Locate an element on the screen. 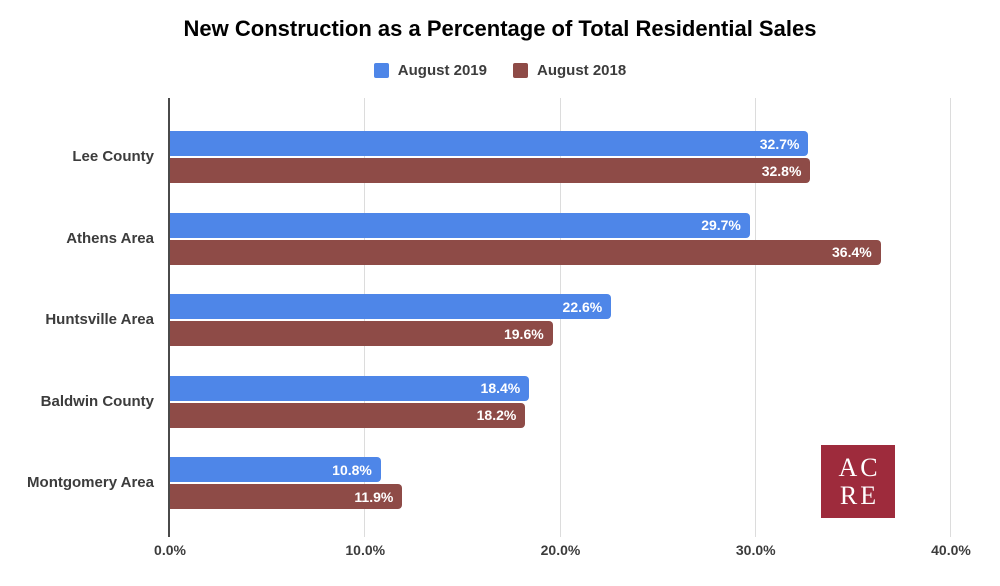  x-tick-label-40: 40.0% is located at coordinates (951, 550).